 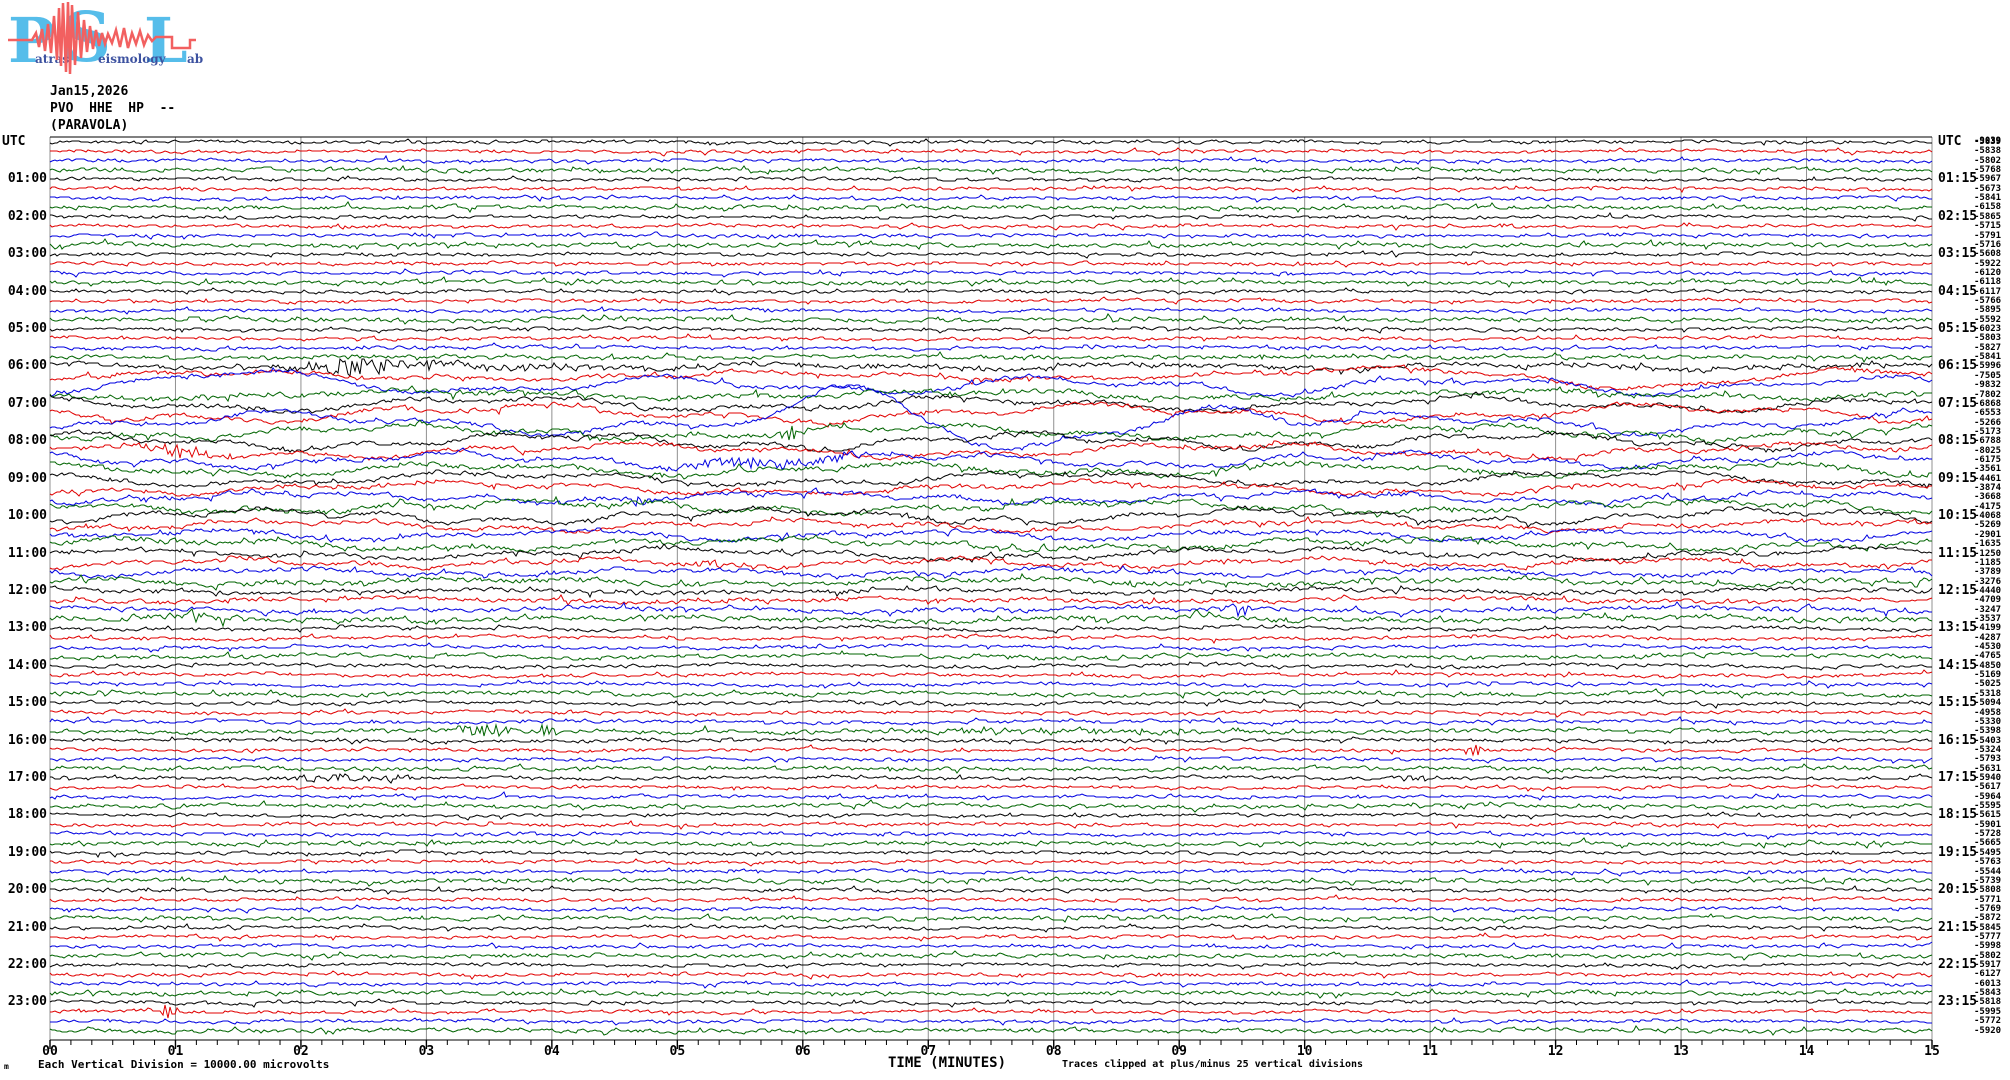 I want to click on hour-label-left: 07:00, so click(x=27, y=403).